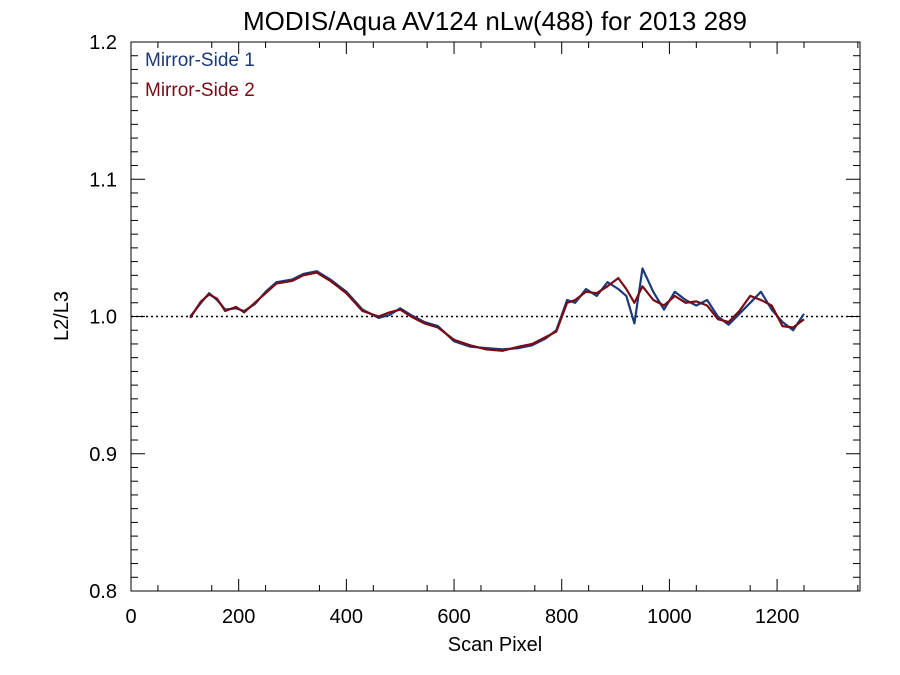 This screenshot has width=900, height=675. Describe the element at coordinates (561, 617) in the screenshot. I see `x-tick-label: 800` at that location.